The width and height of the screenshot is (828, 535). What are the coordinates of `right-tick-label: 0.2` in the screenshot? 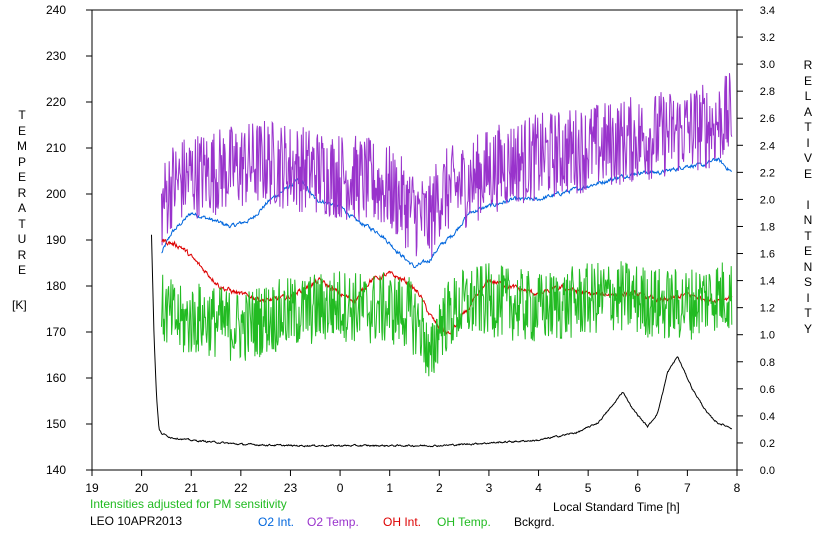 It's located at (767, 444).